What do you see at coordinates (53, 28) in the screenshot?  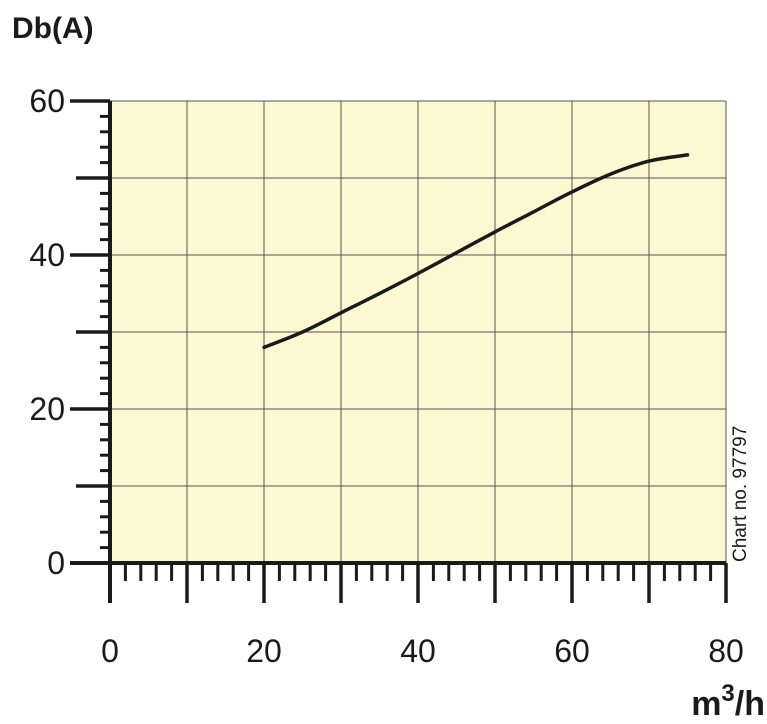 I see `y-axis-label: Db(A)` at bounding box center [53, 28].